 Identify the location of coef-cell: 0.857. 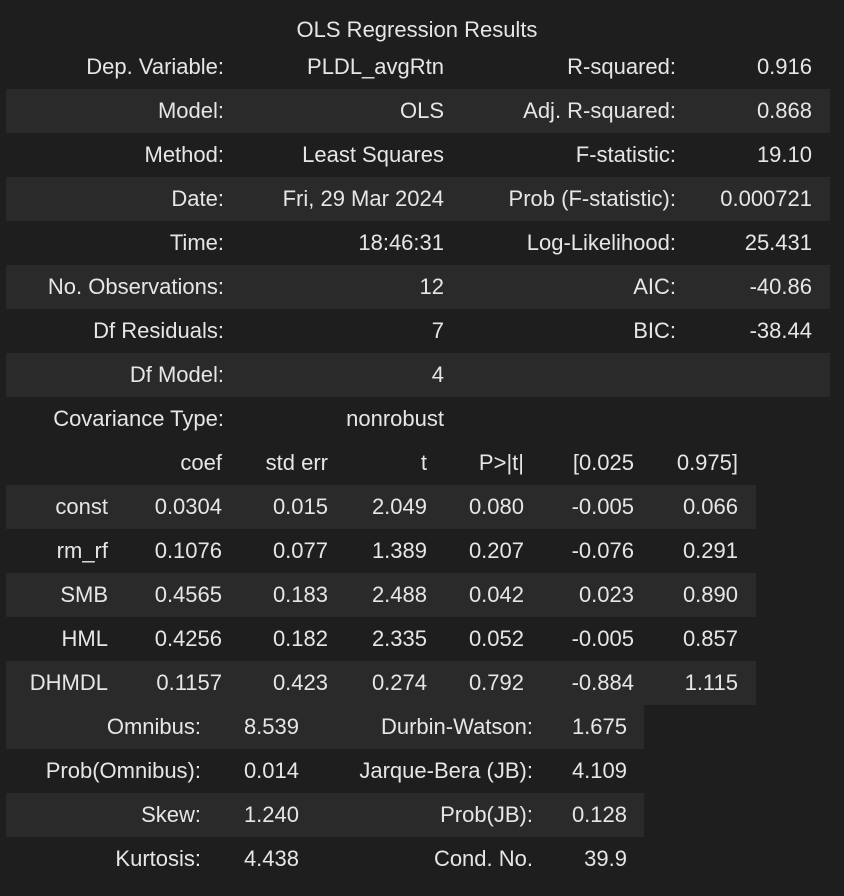
(710, 638).